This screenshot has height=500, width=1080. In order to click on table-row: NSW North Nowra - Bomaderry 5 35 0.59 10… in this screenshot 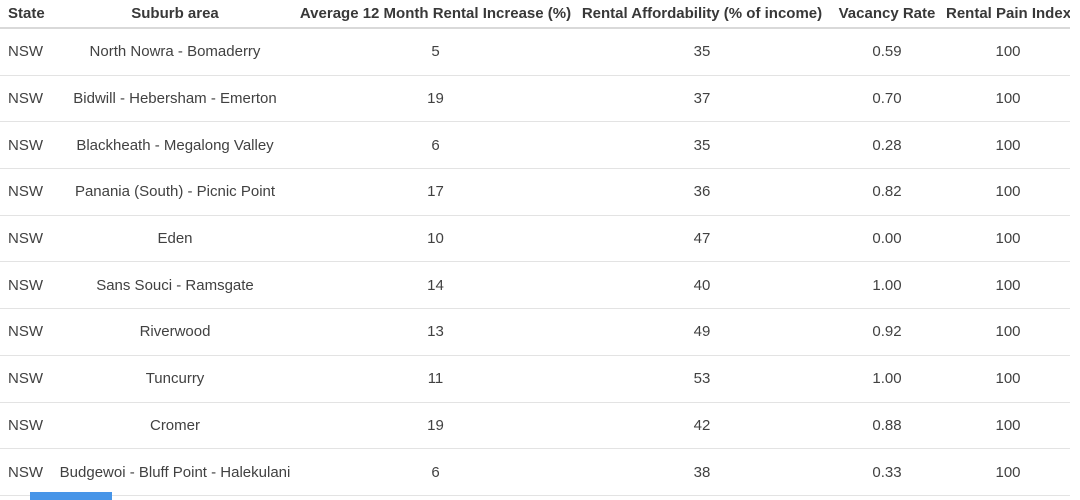, I will do `click(535, 52)`.